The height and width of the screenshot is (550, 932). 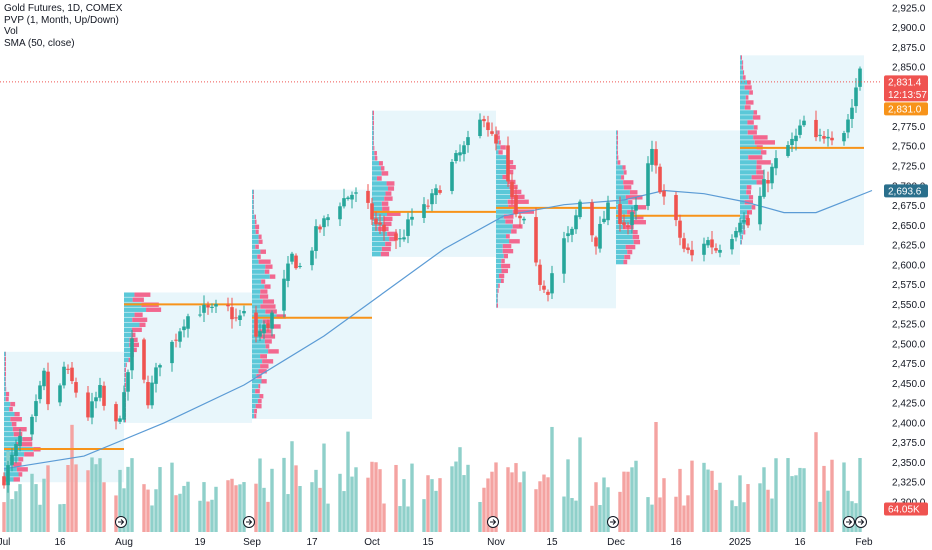 What do you see at coordinates (909, 344) in the screenshot?
I see `y-tick-label: 2,500.0` at bounding box center [909, 344].